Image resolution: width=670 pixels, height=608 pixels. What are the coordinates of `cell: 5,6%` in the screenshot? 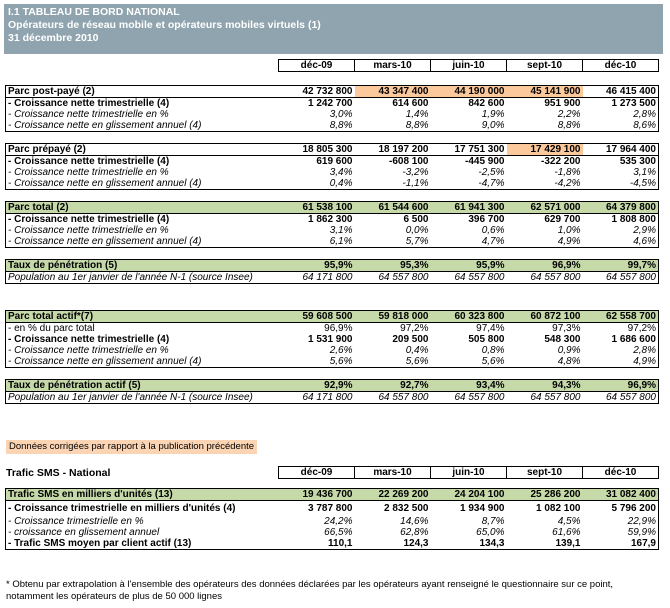 It's located at (392, 362).